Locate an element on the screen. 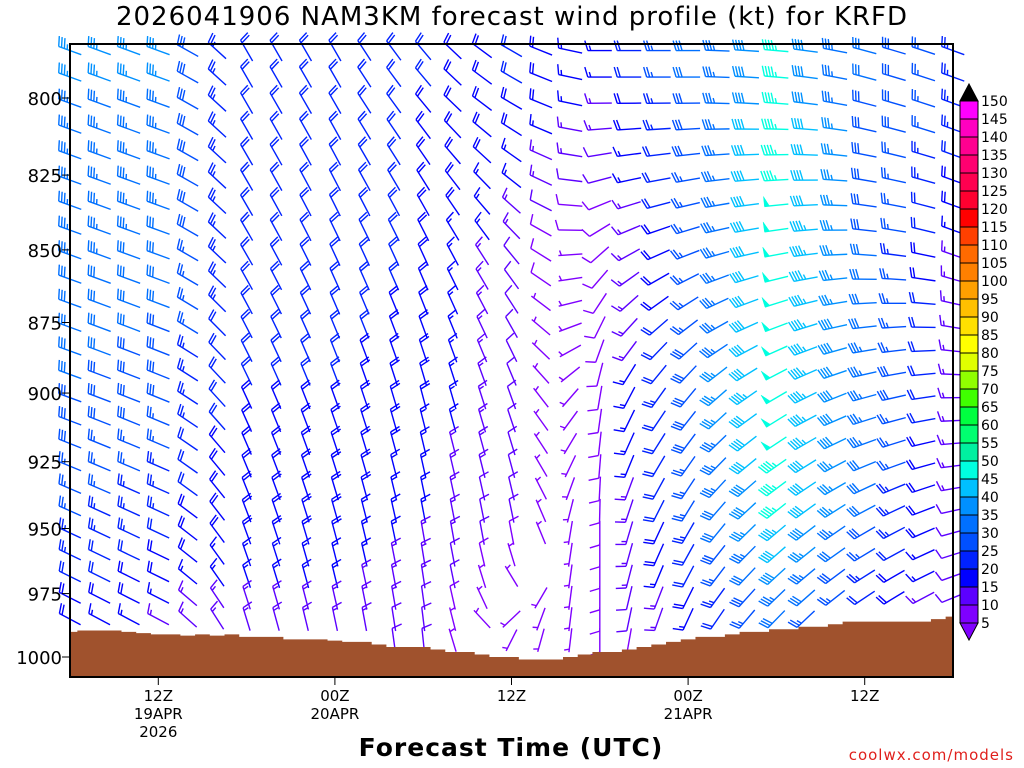  terrain-surface is located at coordinates (511, 646).